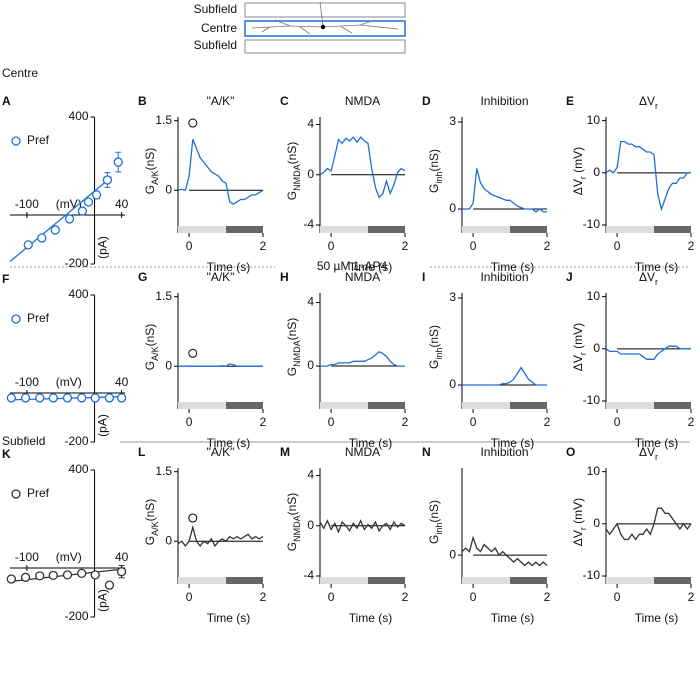 Image resolution: width=700 pixels, height=695 pixels. What do you see at coordinates (122, 382) in the screenshot?
I see `x-tick-label: 40` at bounding box center [122, 382].